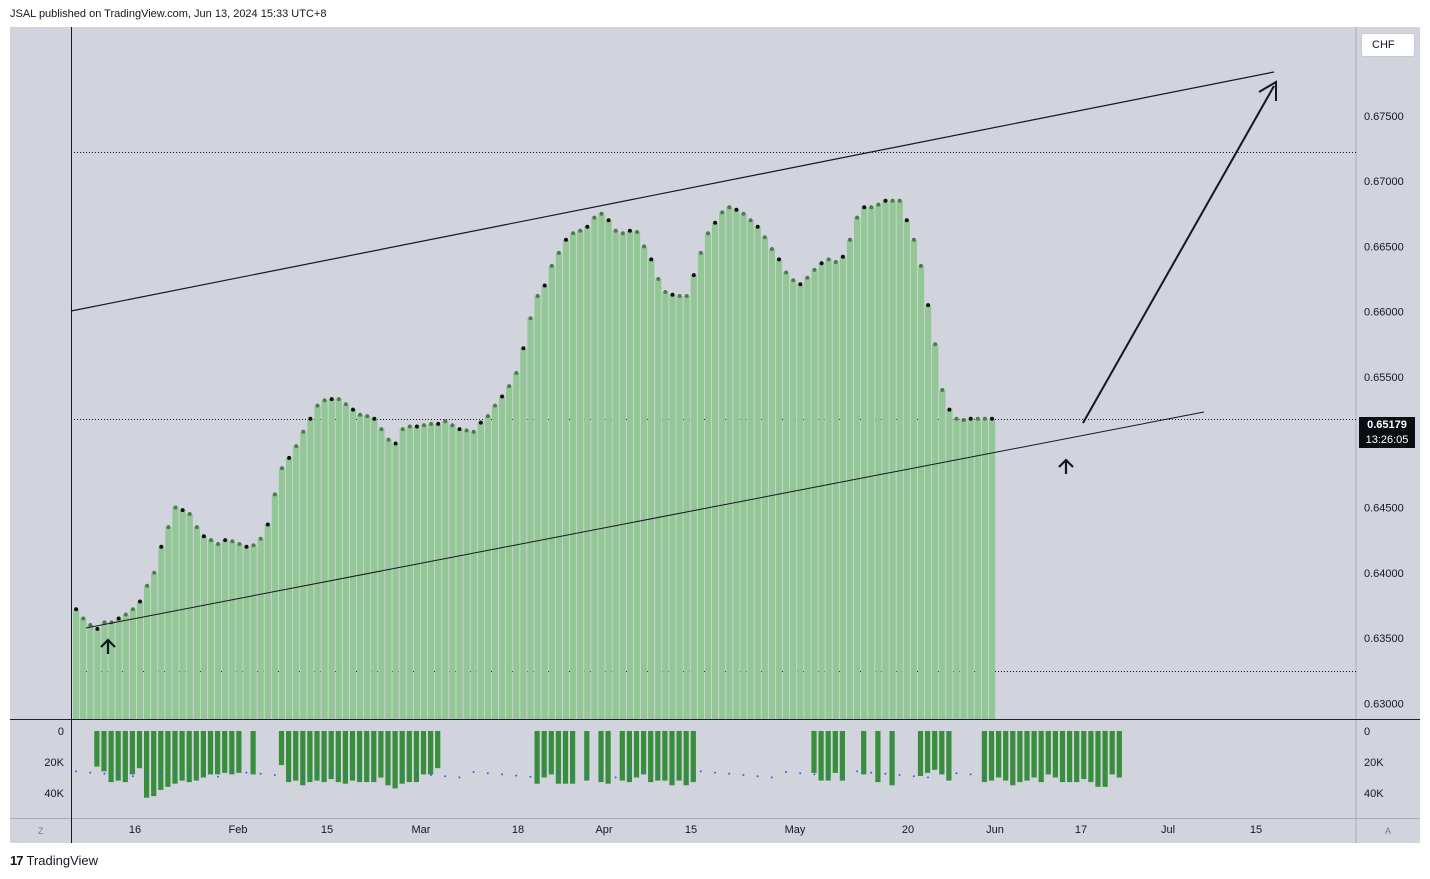 Image resolution: width=1430 pixels, height=879 pixels. Describe the element at coordinates (54, 794) in the screenshot. I see `volume-tick-label-left: 40K` at that location.